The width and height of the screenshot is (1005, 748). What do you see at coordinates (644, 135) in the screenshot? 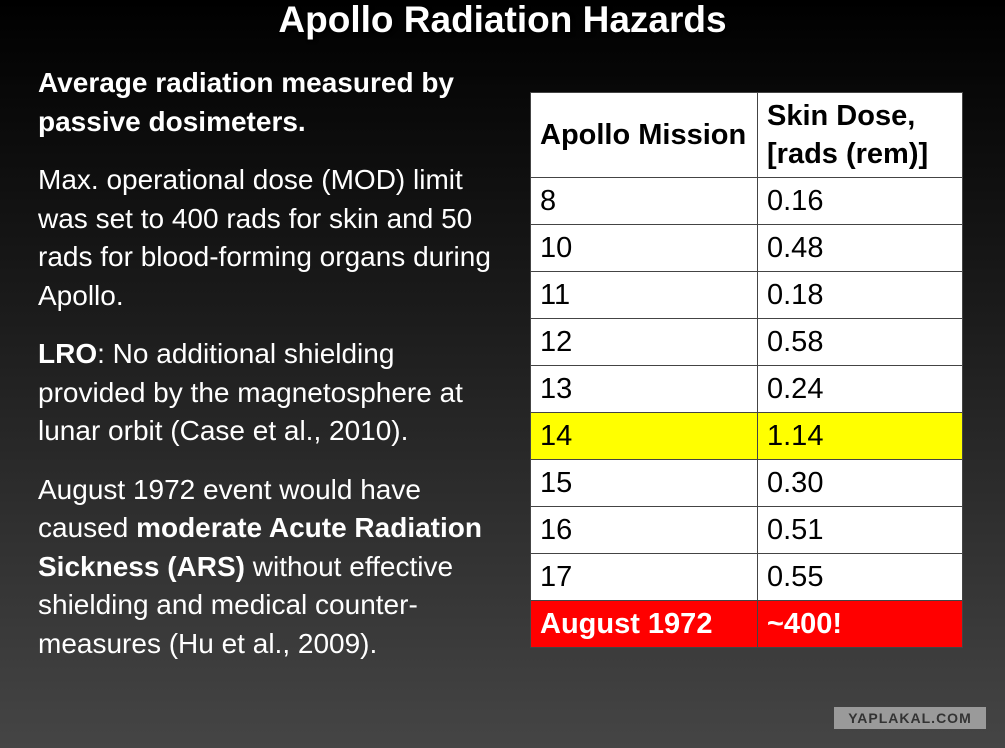
I see `column-header: Apollo Mission` at bounding box center [644, 135].